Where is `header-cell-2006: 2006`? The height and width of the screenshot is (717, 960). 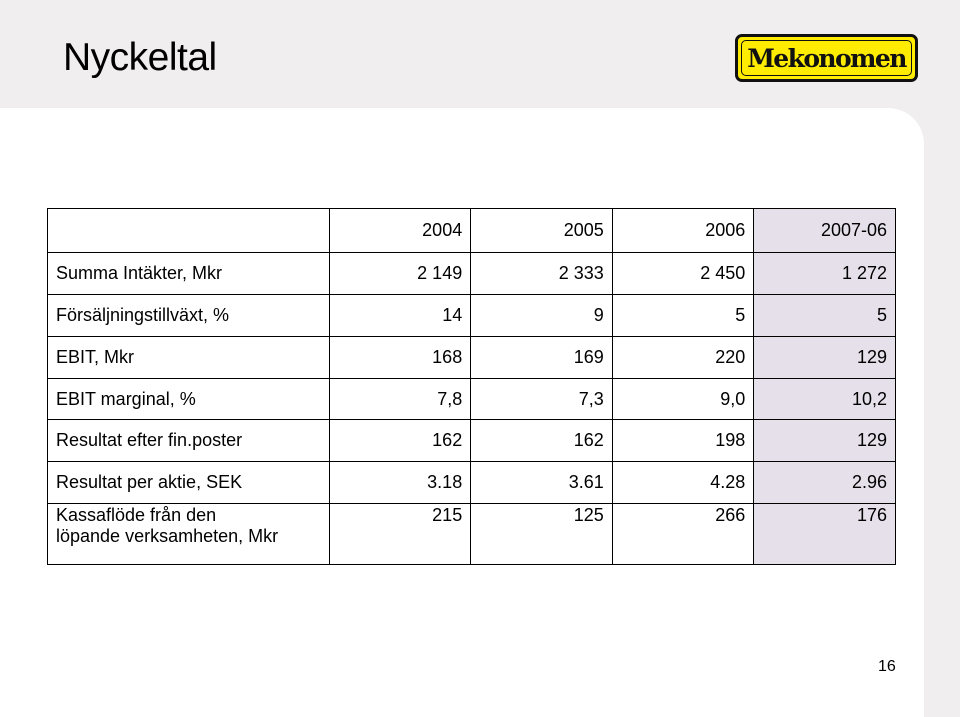 header-cell-2006: 2006 is located at coordinates (683, 230).